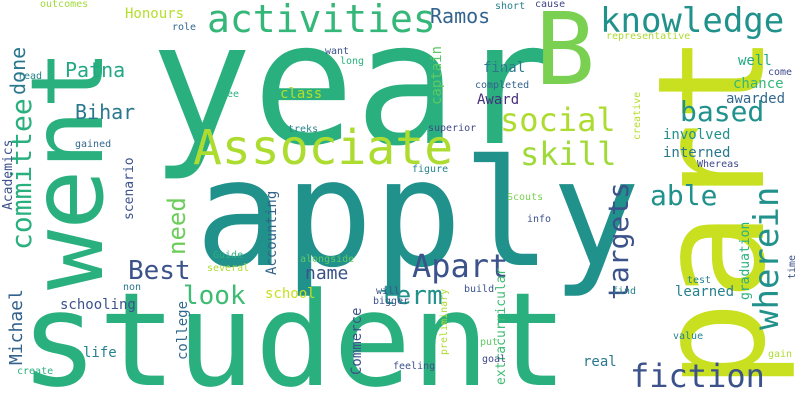 This screenshot has width=800, height=400. What do you see at coordinates (460, 16) in the screenshot?
I see `word-ramos: Ramos` at bounding box center [460, 16].